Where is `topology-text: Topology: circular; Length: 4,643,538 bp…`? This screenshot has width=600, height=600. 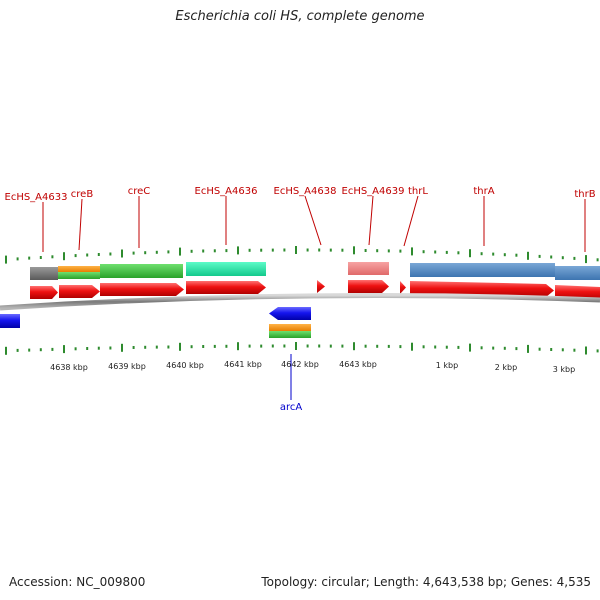
topology-text: Topology: circular; Length: 4,643,538 bp… is located at coordinates (426, 582).